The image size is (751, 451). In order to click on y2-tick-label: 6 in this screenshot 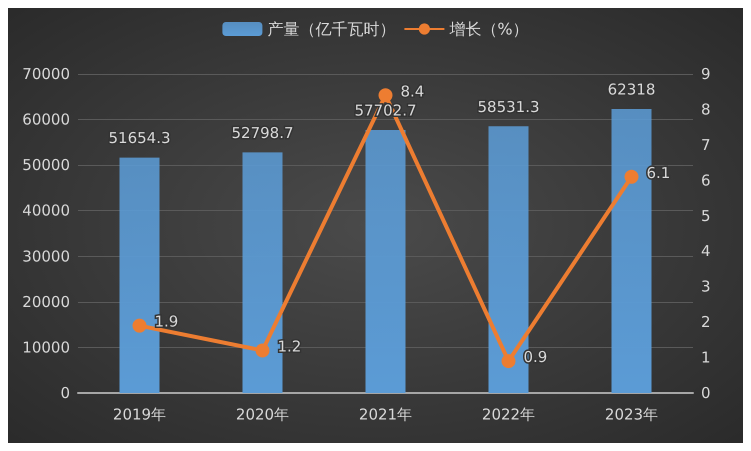, I will do `click(706, 180)`.